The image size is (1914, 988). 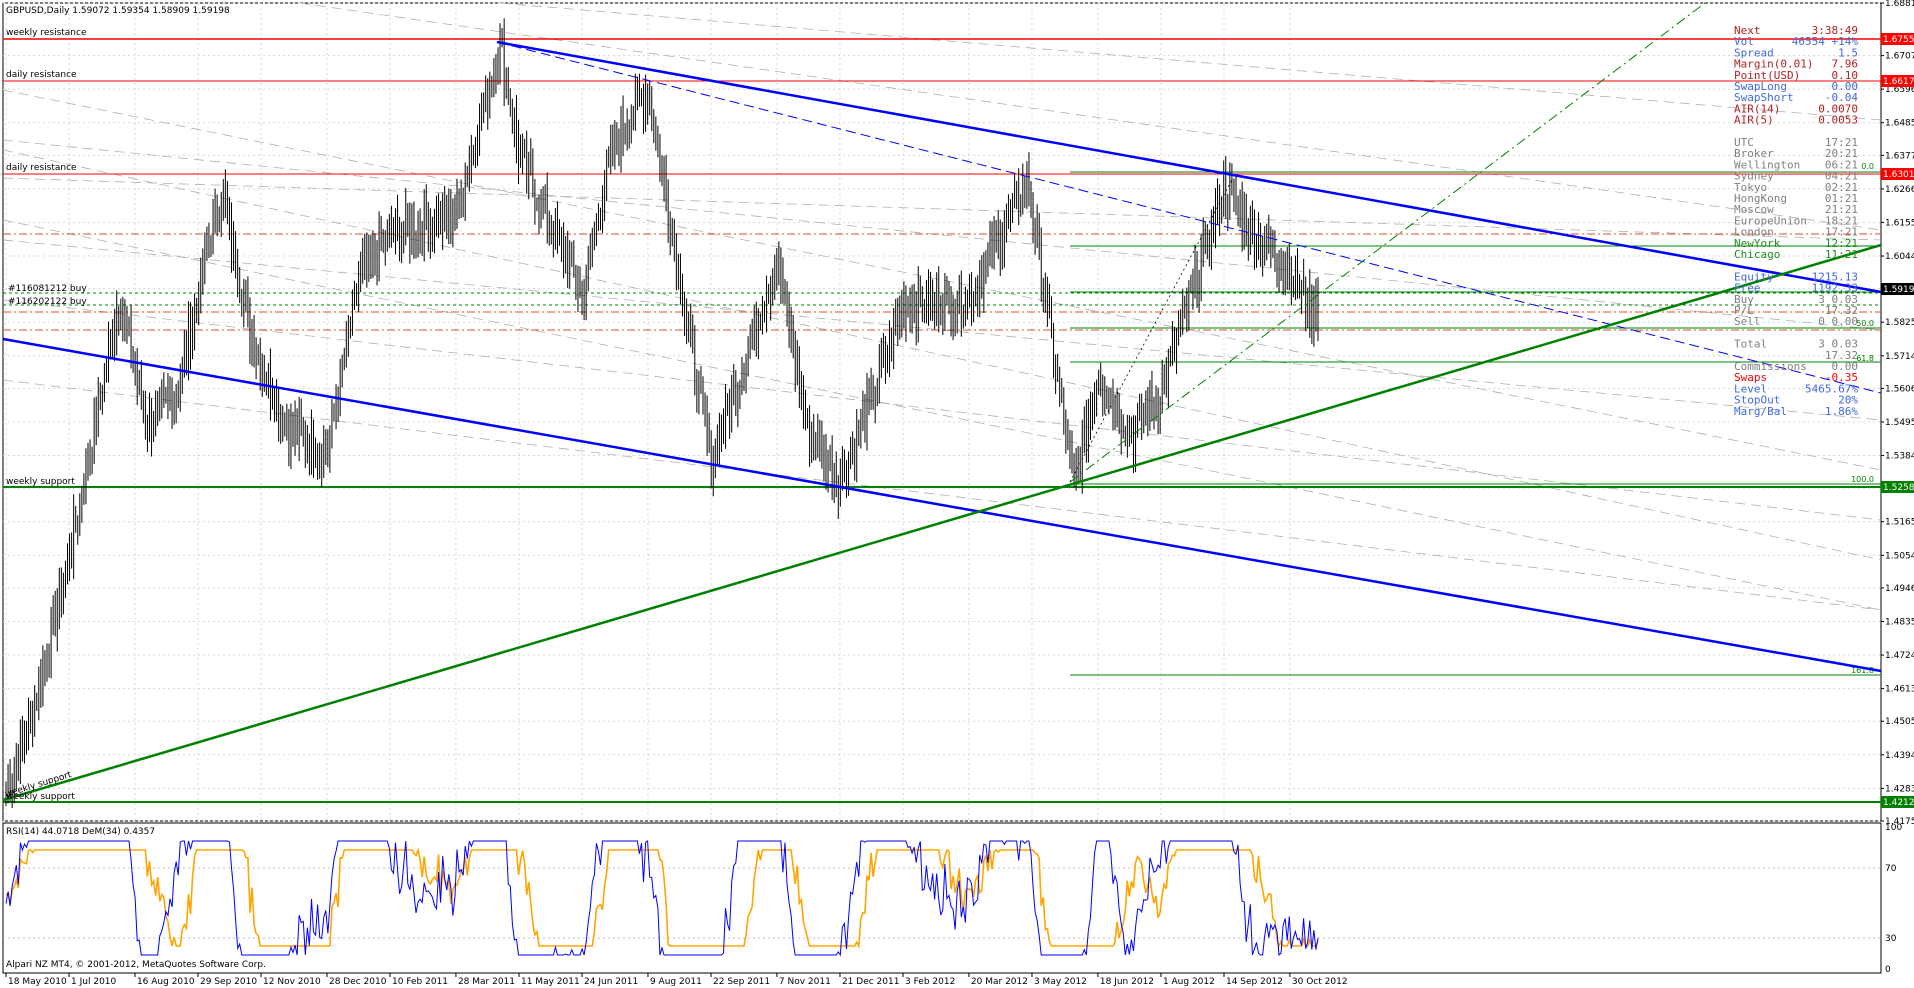 What do you see at coordinates (1841, 176) in the screenshot?
I see `info-value: 04:21` at bounding box center [1841, 176].